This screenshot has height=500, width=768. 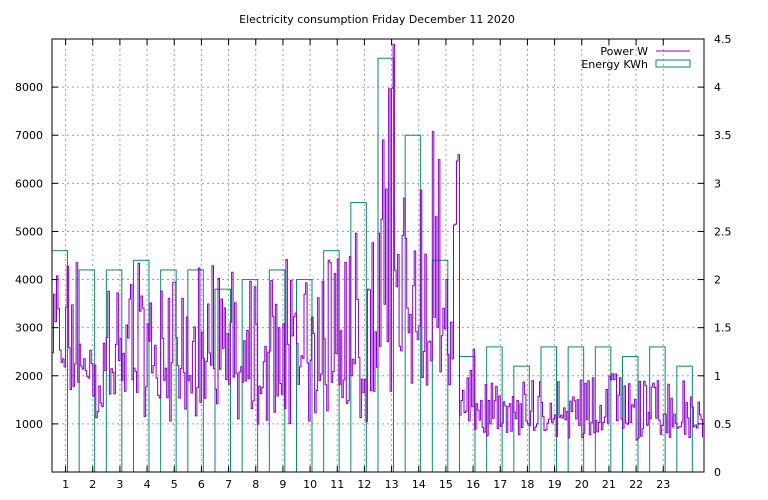 What do you see at coordinates (92, 484) in the screenshot?
I see `x-tick-label: 2` at bounding box center [92, 484].